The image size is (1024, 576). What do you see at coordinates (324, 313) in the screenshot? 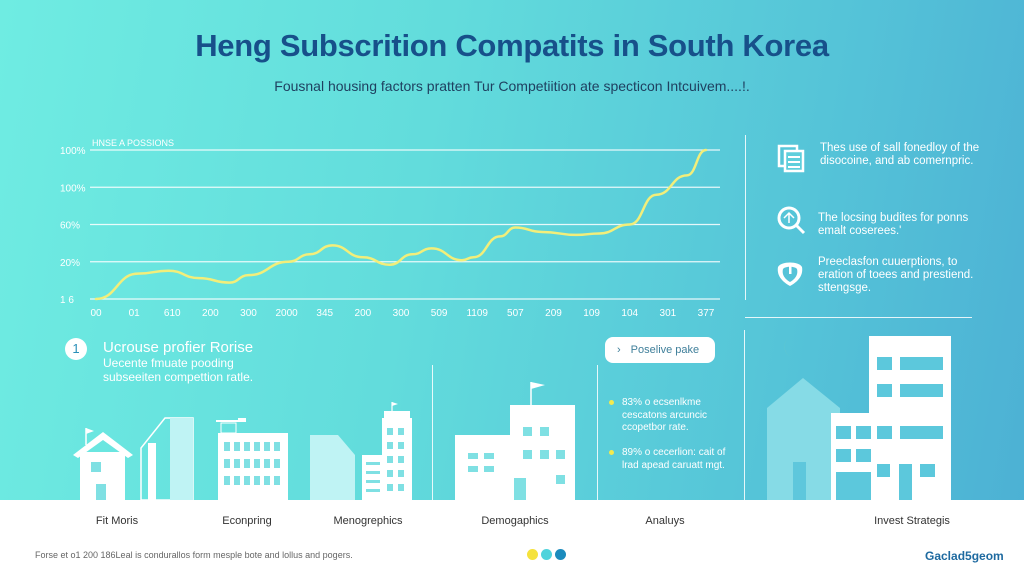
I see `x-tick-label: 345` at bounding box center [324, 313].